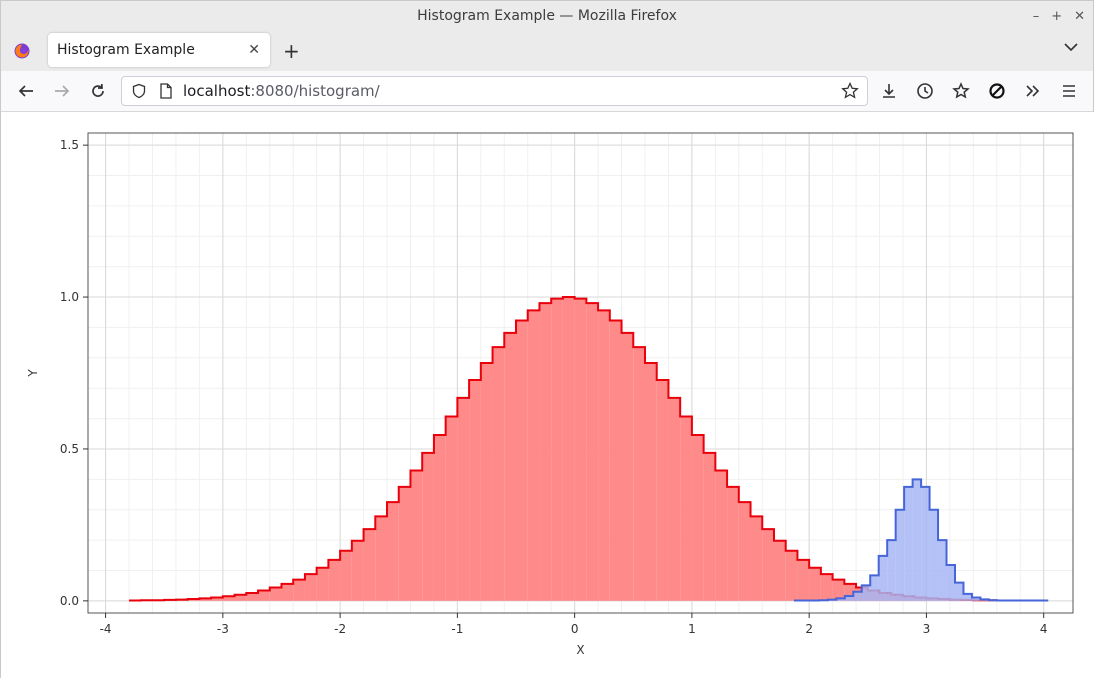 This screenshot has height=683, width=1094. What do you see at coordinates (927, 629) in the screenshot?
I see `x-tick-label: 3` at bounding box center [927, 629].